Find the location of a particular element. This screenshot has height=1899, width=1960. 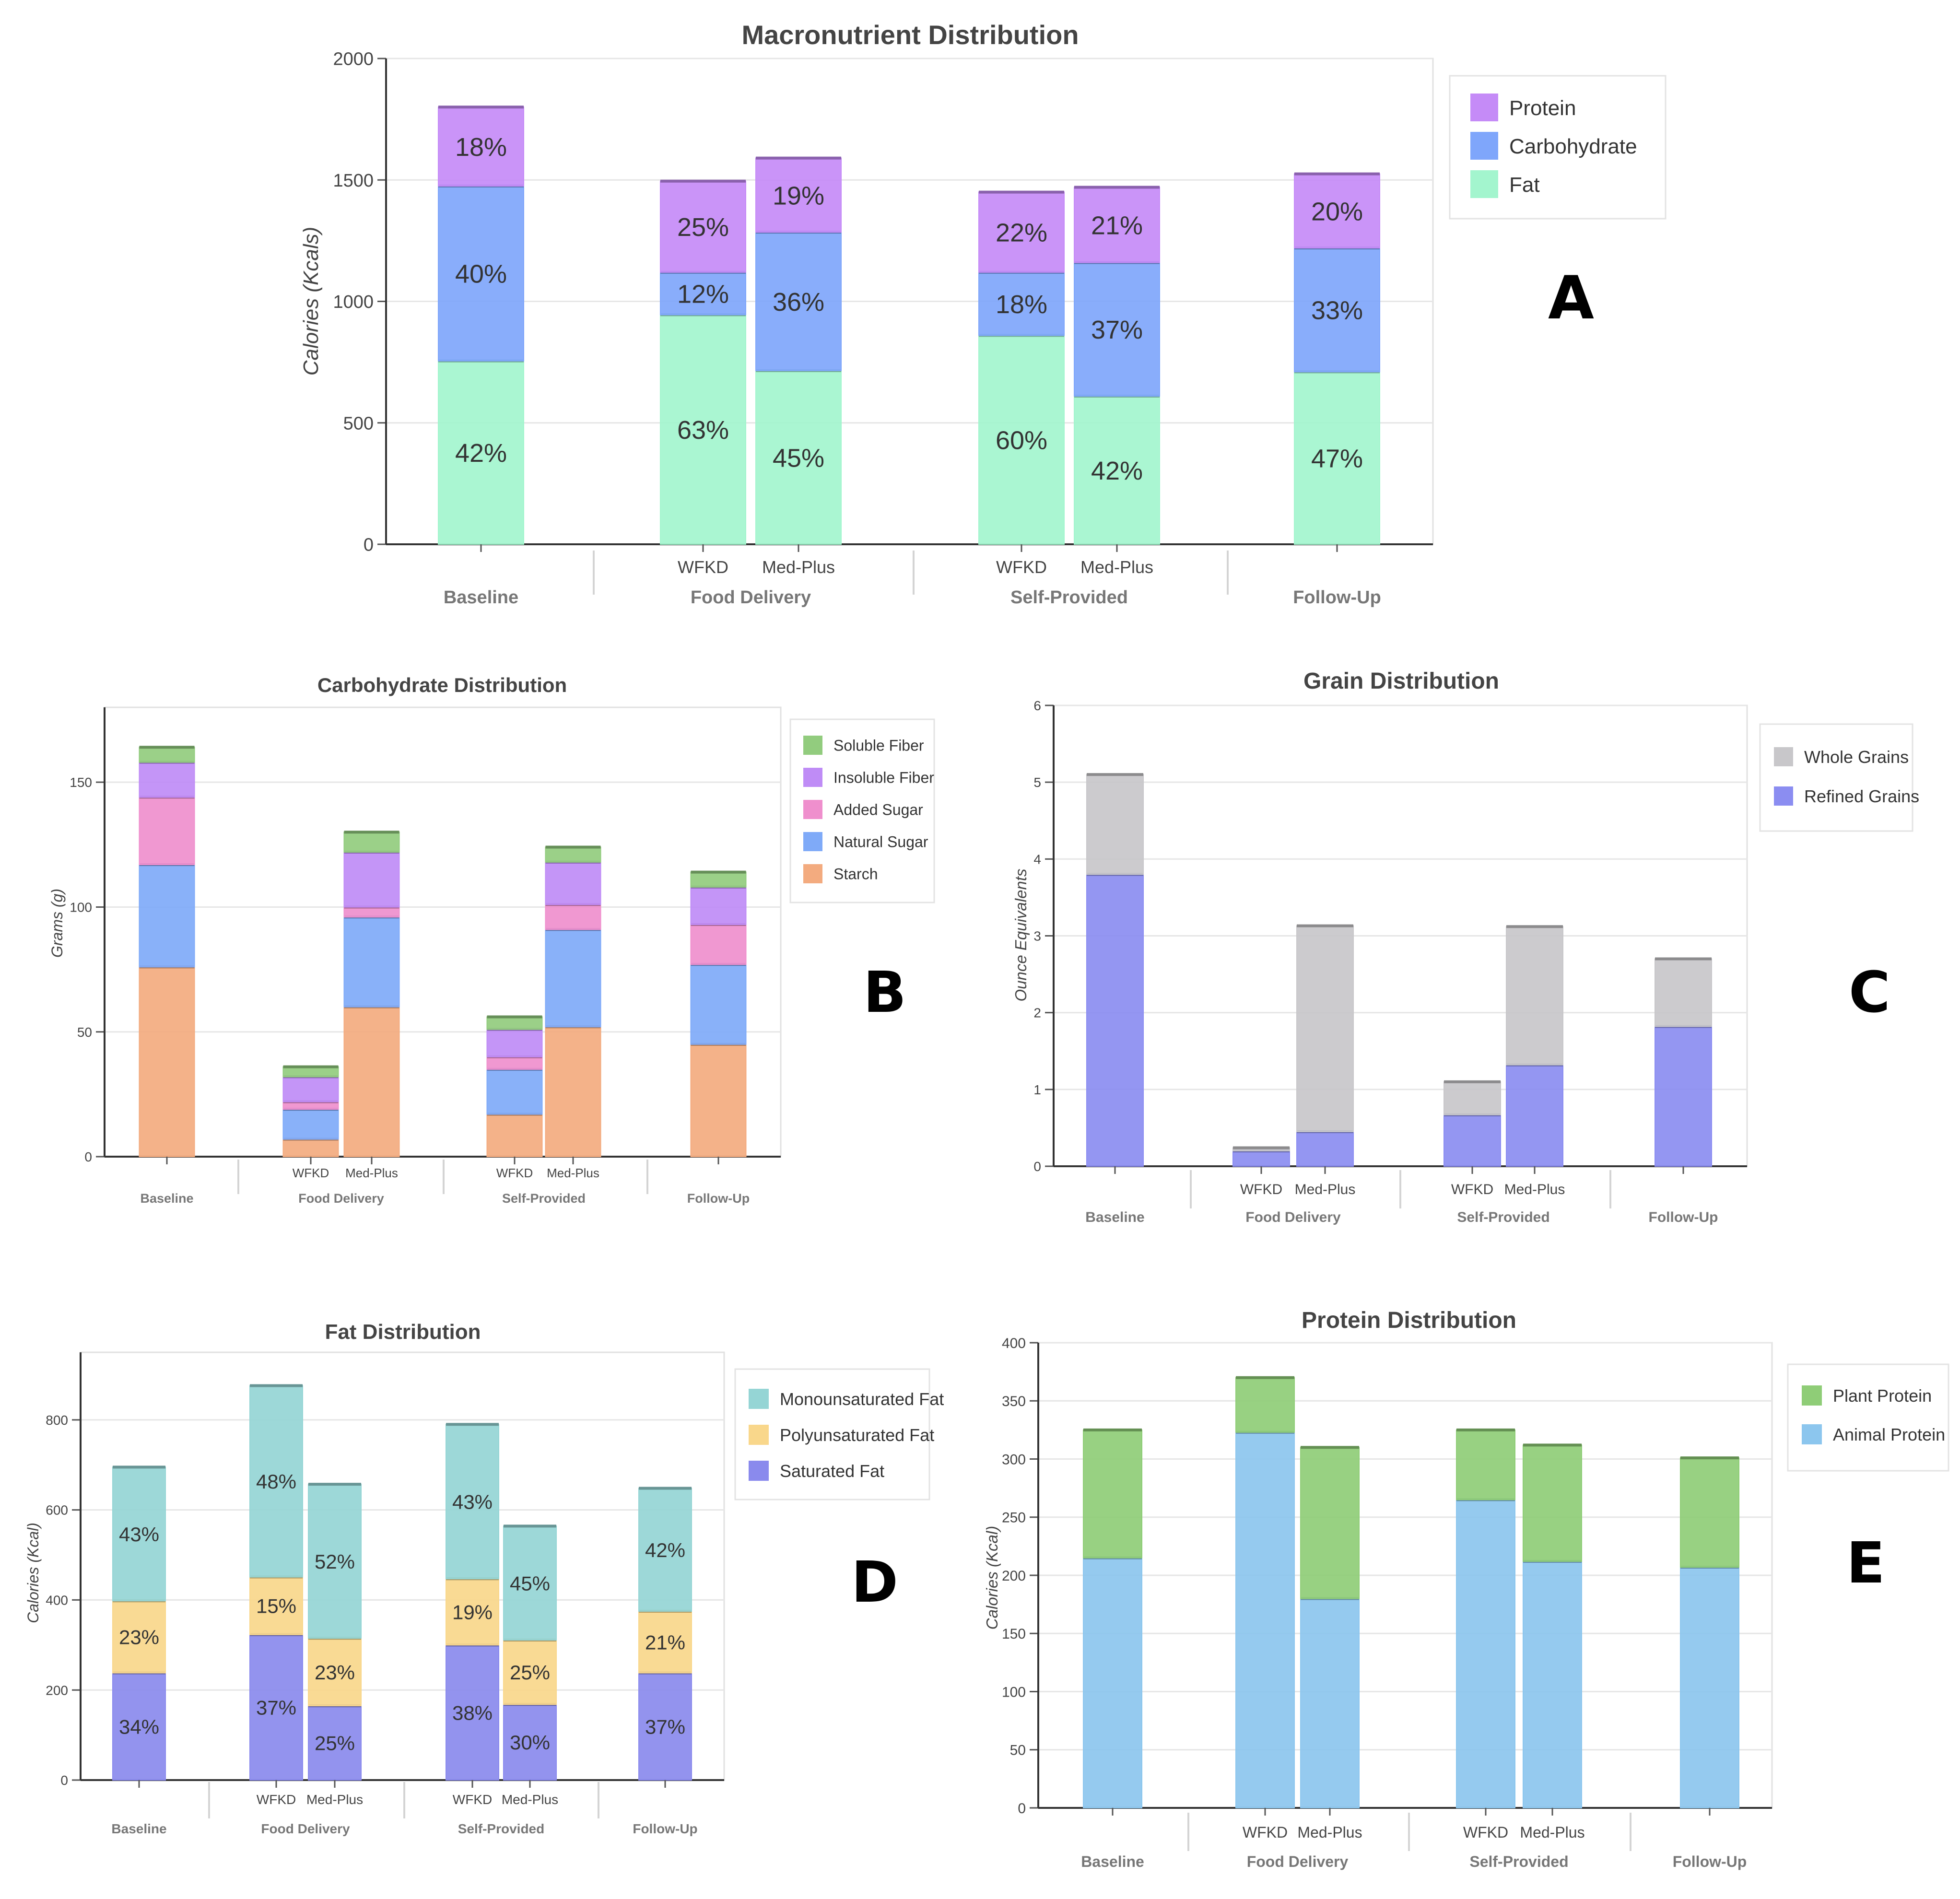

y-tick-label-d-2: 400 is located at coordinates (57, 1601).